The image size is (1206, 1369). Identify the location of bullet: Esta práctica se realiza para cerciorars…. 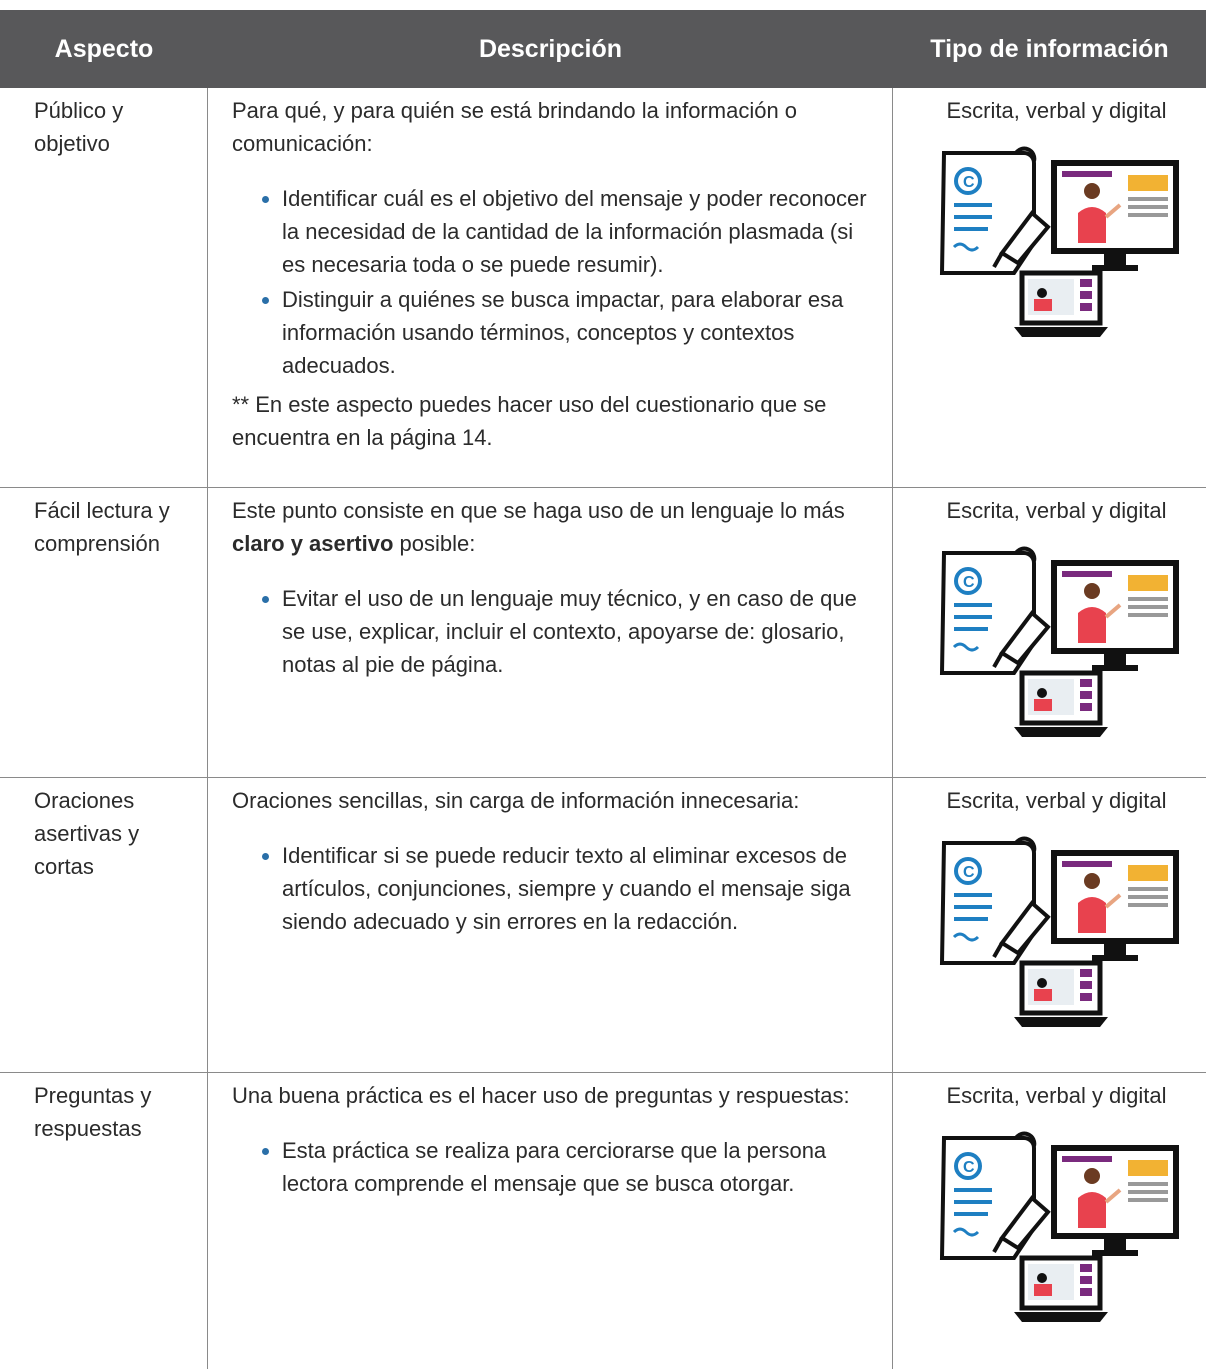
(580, 1167).